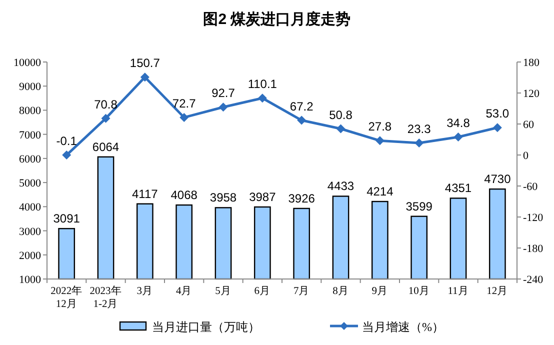  Describe the element at coordinates (533, 280) in the screenshot. I see `y2-tick-label: -240` at that location.